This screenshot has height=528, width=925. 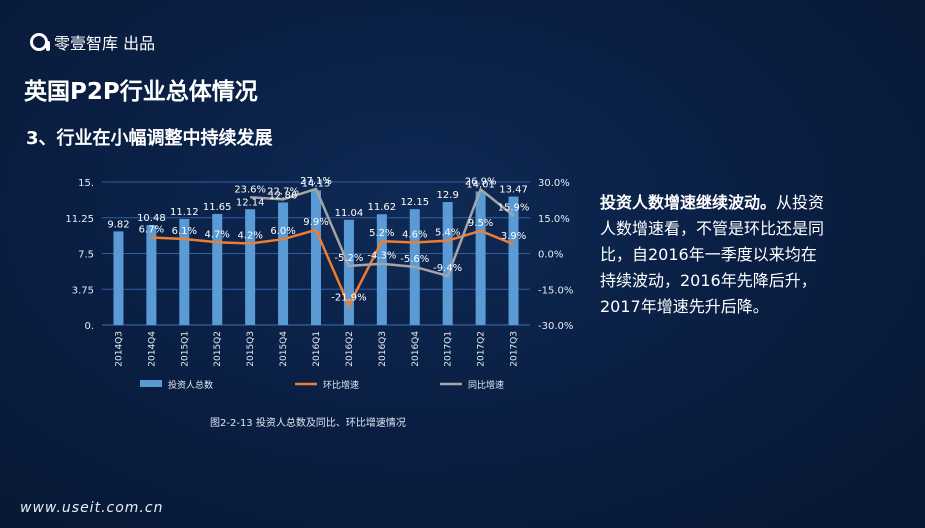 I want to click on mom-data-label: 6.7%, so click(x=151, y=230).